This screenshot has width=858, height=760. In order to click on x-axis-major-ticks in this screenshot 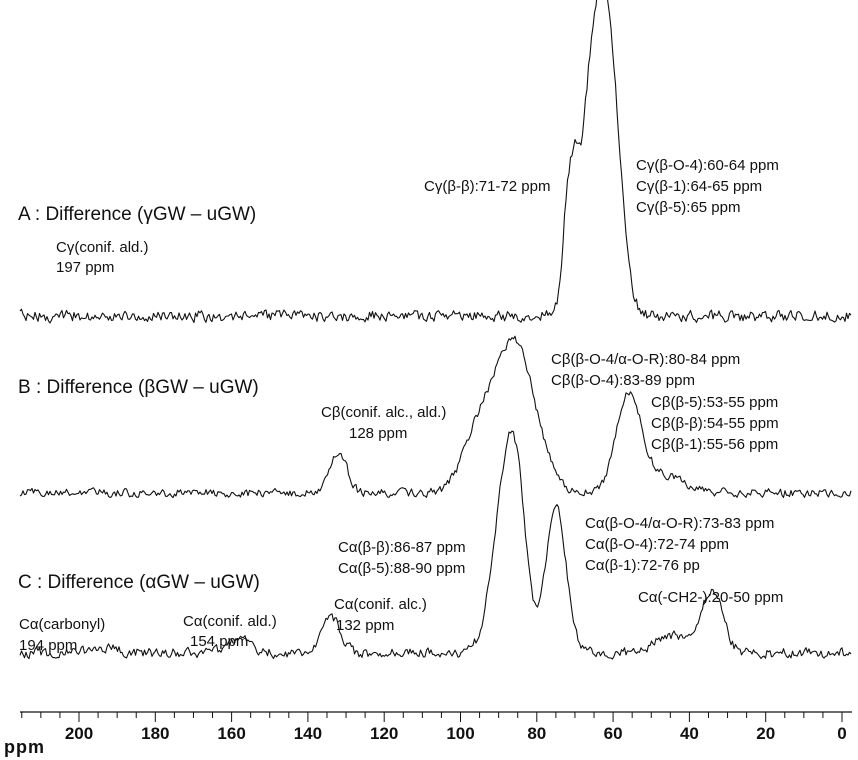, I will do `click(460, 717)`.